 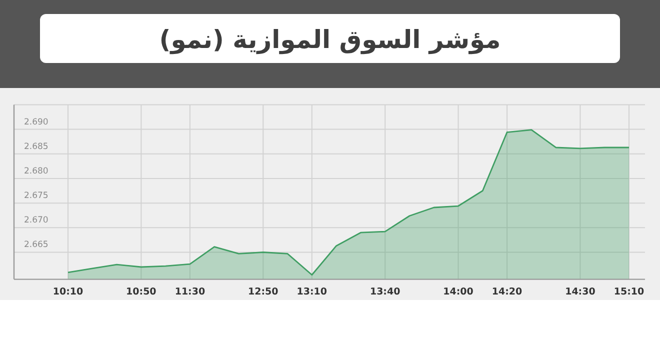 What do you see at coordinates (385, 292) in the screenshot?
I see `x-tick-label: 13:40` at bounding box center [385, 292].